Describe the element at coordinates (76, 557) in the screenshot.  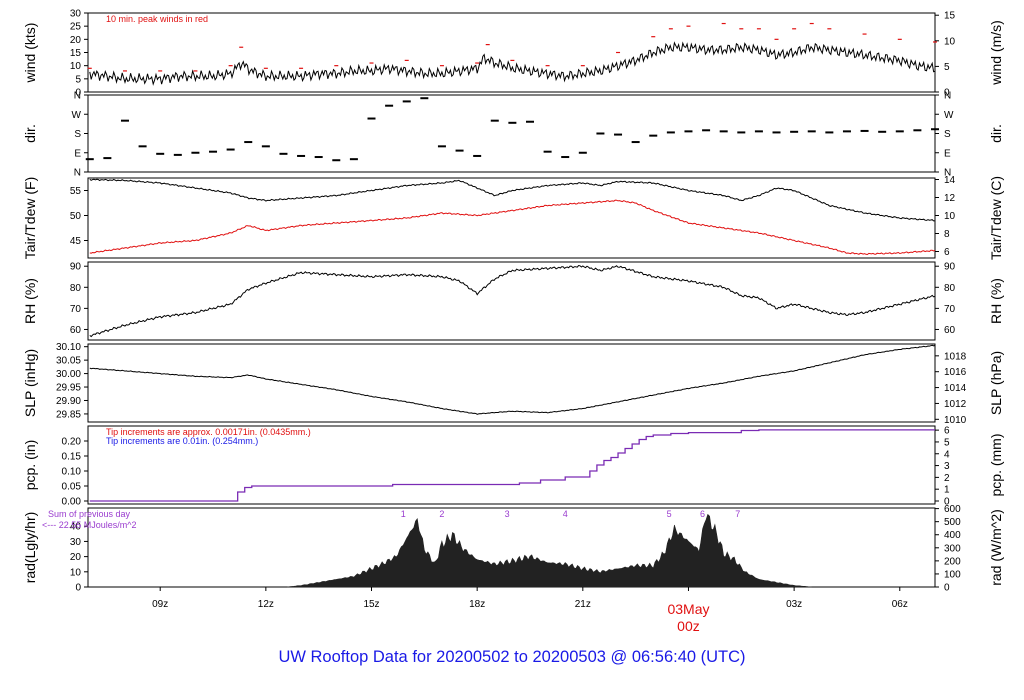
I see `panel-rad-left-tick-label: 20` at that location.